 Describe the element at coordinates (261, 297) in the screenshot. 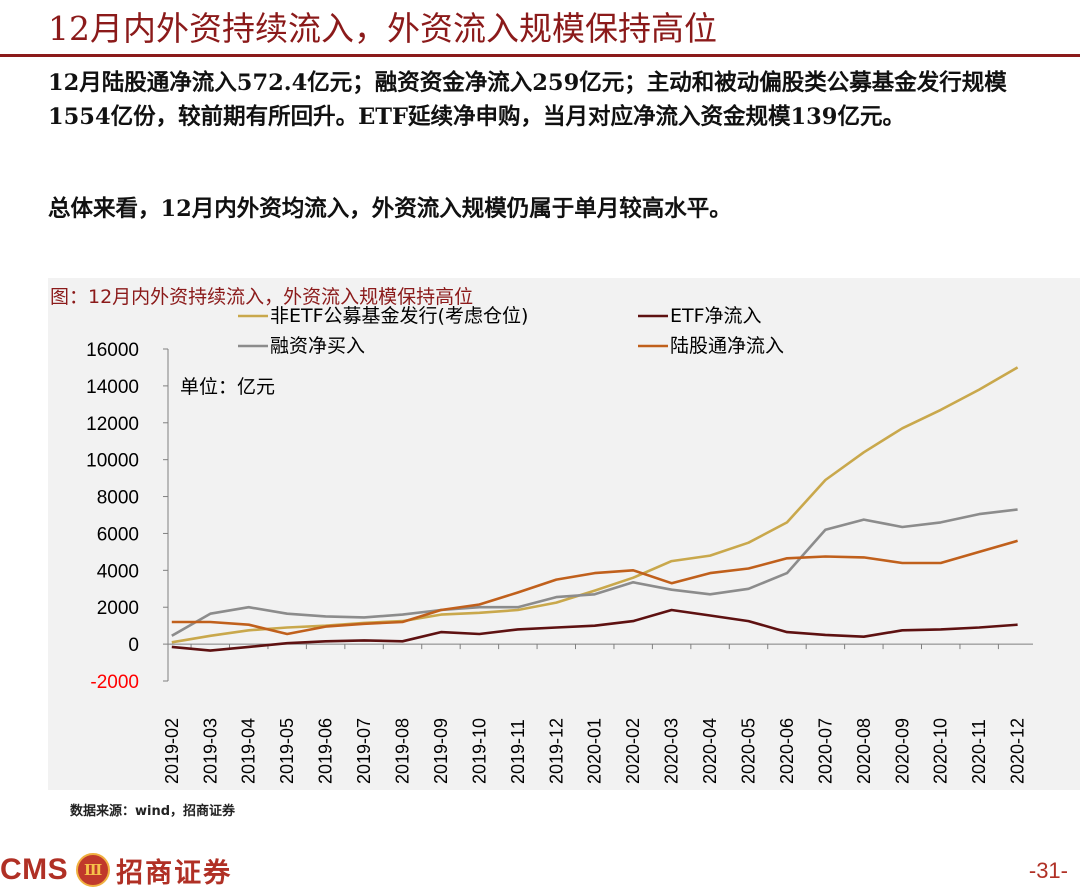

I see `chart-title: 图：12月内外资持续流入，外资流入规模保持高位` at that location.